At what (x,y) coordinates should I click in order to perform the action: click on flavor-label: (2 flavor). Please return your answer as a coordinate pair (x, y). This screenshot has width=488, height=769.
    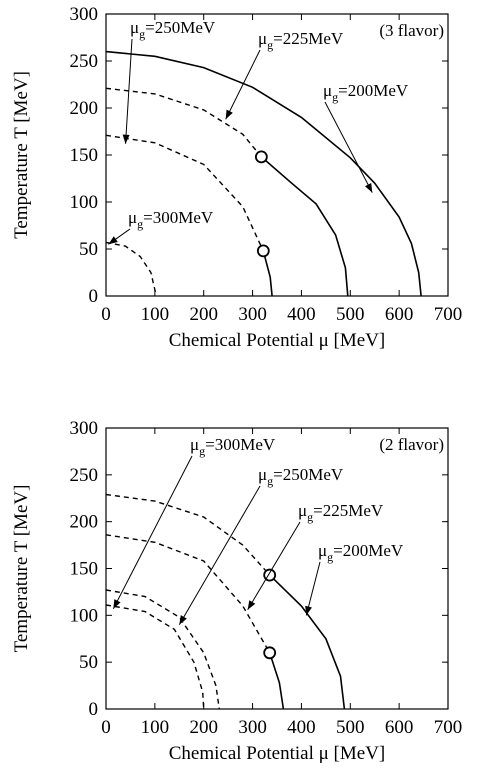
    Looking at the image, I should click on (411, 444).